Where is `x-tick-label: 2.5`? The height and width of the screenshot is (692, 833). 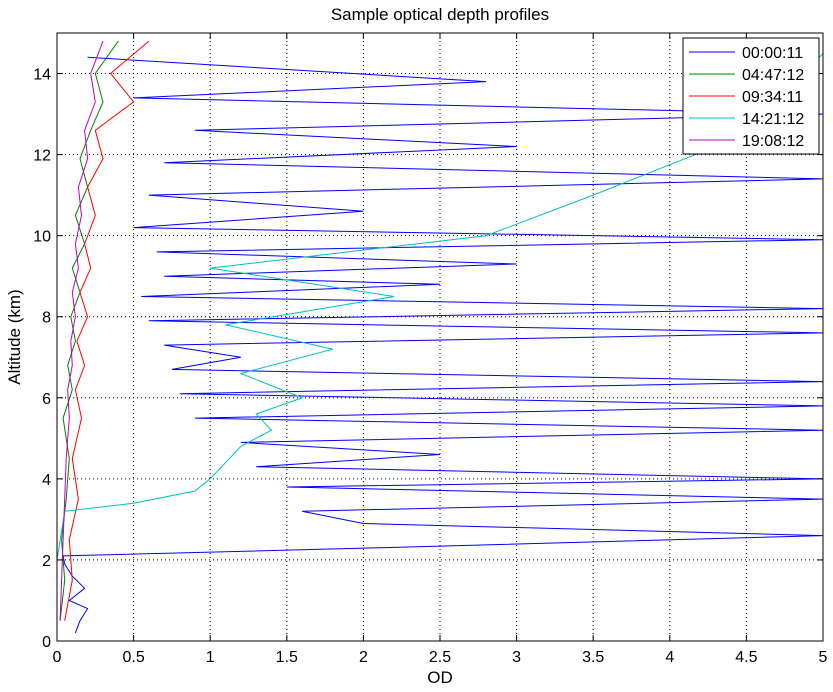 x-tick-label: 2.5 is located at coordinates (440, 657).